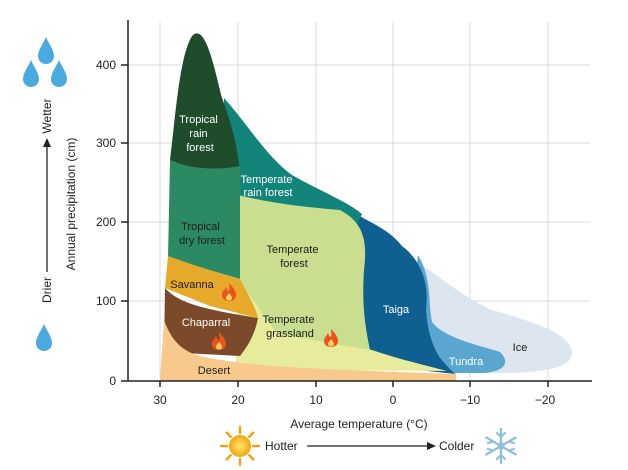 Image resolution: width=628 pixels, height=470 pixels. Describe the element at coordinates (520, 348) in the screenshot. I see `ice-label: Ice` at that location.